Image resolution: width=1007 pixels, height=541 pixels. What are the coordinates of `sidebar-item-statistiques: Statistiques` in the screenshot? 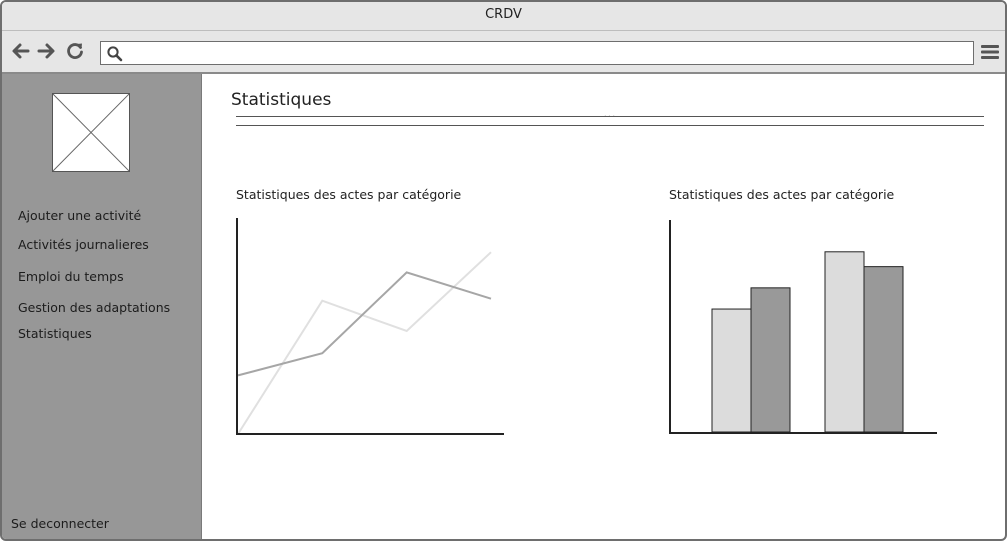 It's located at (55, 333).